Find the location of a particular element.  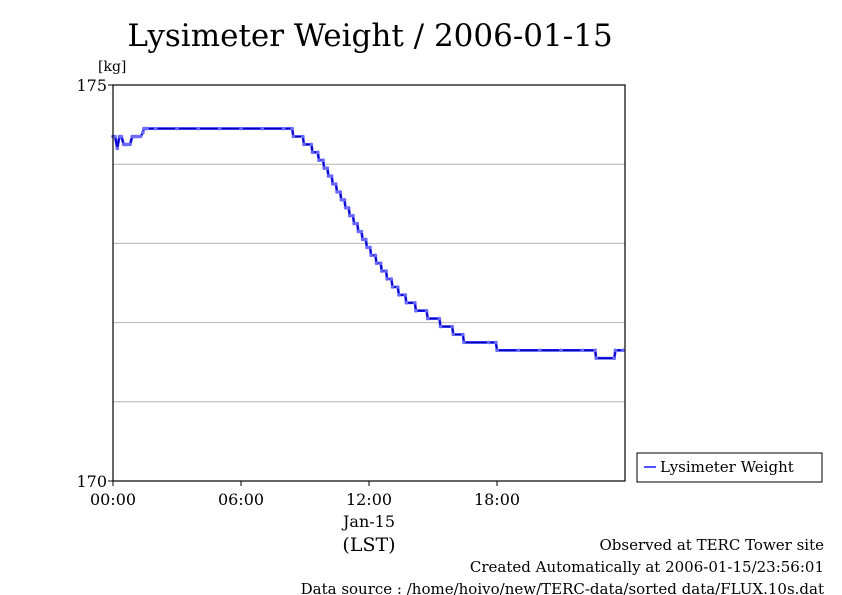

x-tick-label: 18:00 is located at coordinates (497, 499).